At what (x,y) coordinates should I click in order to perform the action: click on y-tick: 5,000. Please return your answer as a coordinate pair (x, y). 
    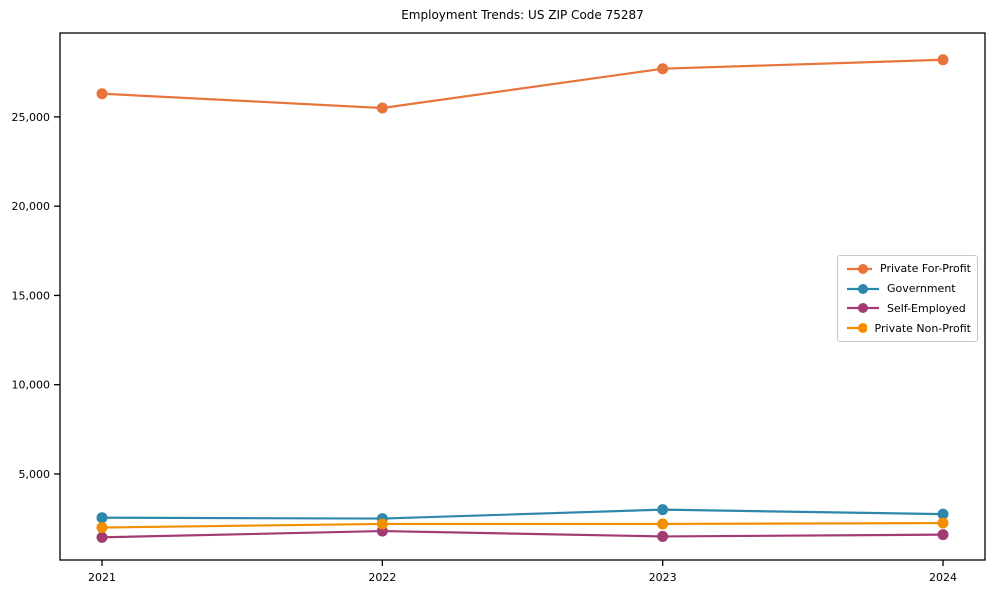
    Looking at the image, I should click on (39, 474).